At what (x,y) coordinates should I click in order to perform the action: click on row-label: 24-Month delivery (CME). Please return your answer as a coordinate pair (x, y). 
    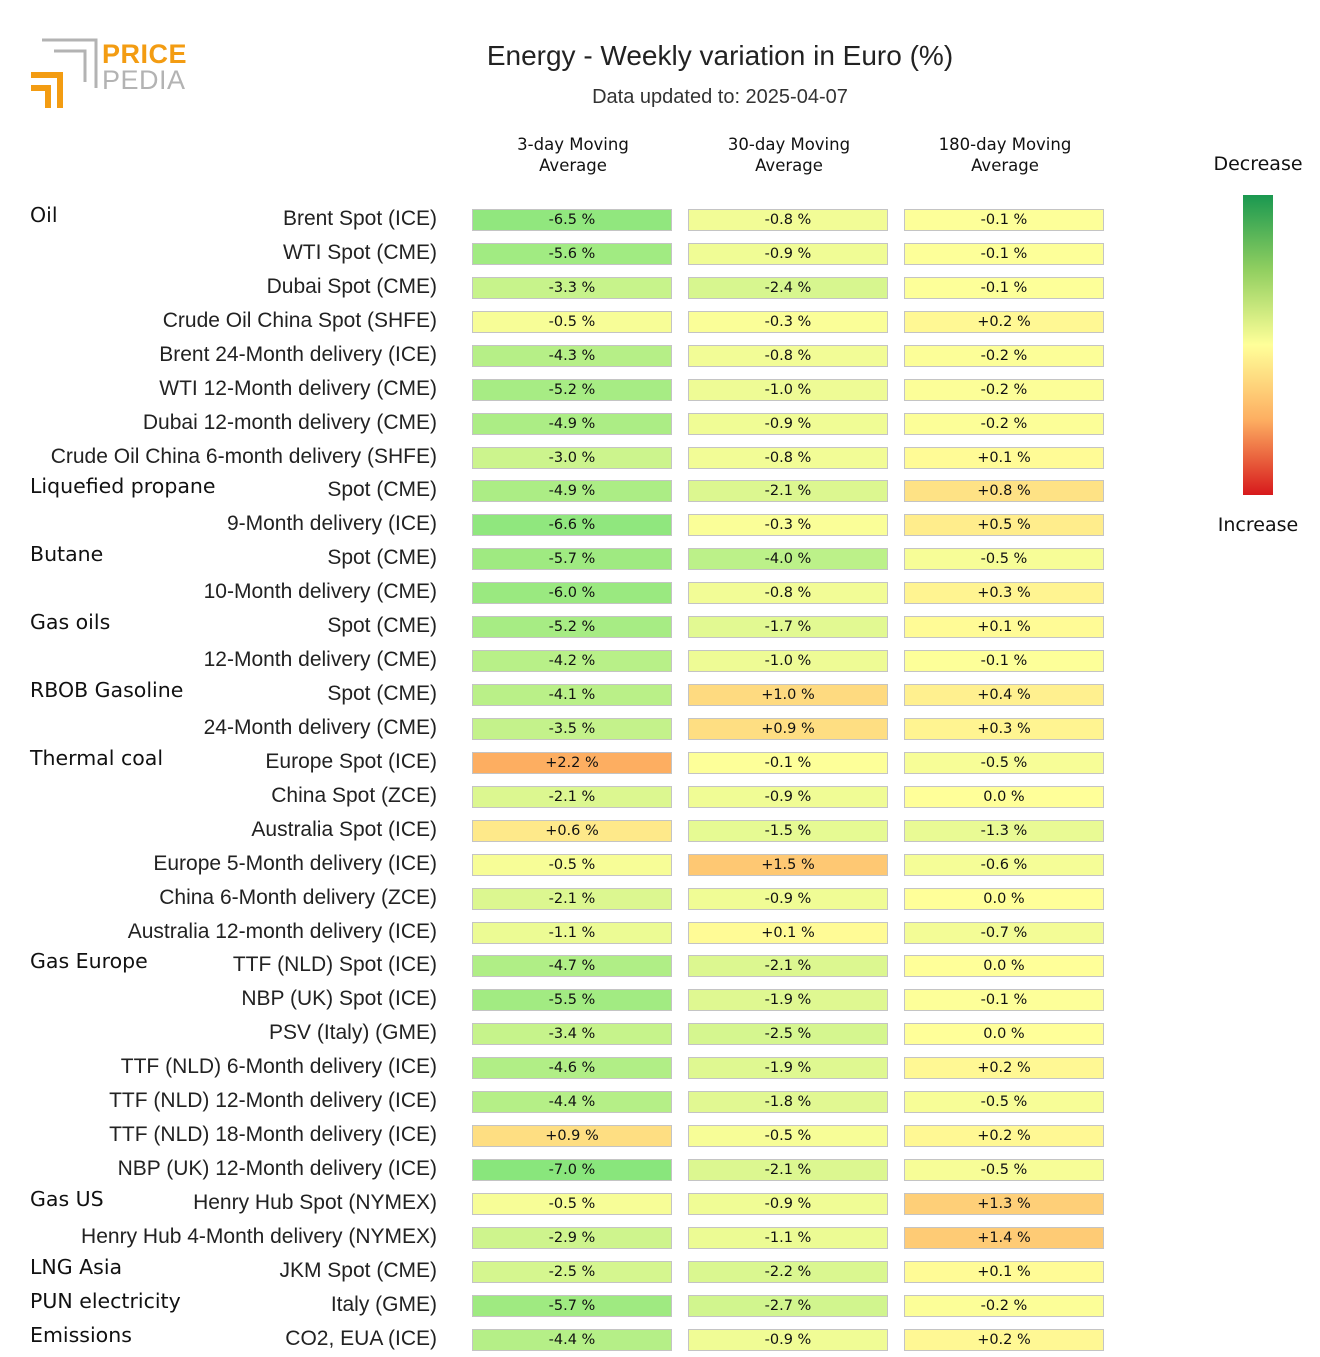
    Looking at the image, I should click on (320, 727).